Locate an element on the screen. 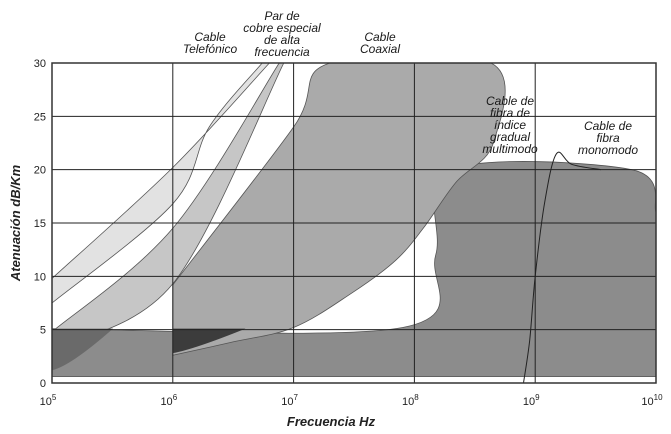  label-par-cobre: Par de cobre especial de alta frecuencia is located at coordinates (282, 34).